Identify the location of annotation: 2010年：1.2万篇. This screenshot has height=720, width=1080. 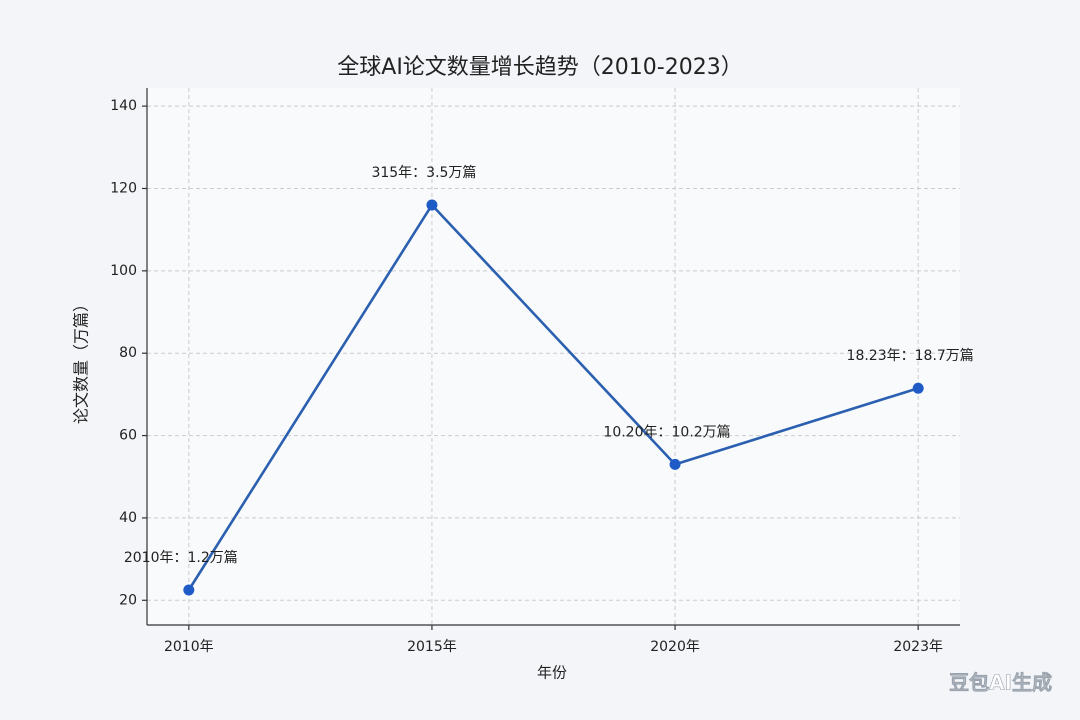
(181, 558).